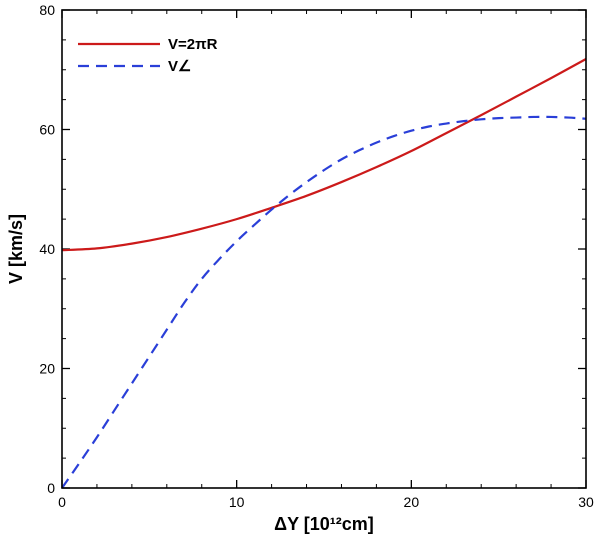  I want to click on x-axis-title: ΔY [10¹²cm], so click(324, 524).